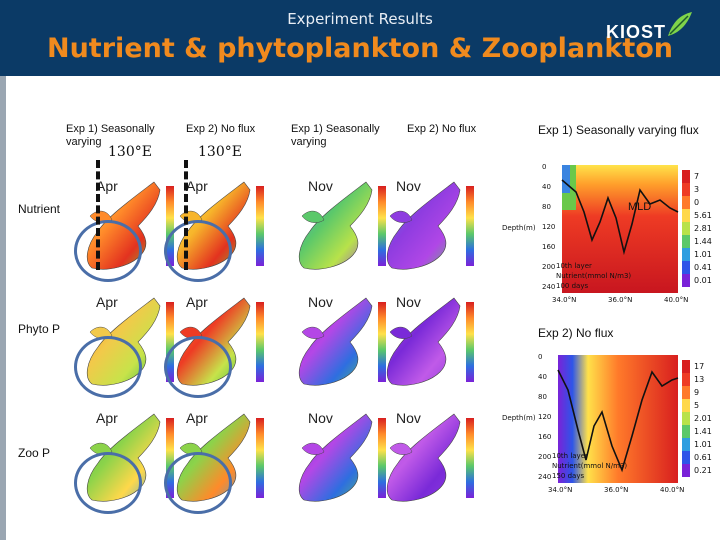 The height and width of the screenshot is (540, 720). I want to click on slide-title: Nutrient & phytoplankton & Zooplankton, so click(360, 48).